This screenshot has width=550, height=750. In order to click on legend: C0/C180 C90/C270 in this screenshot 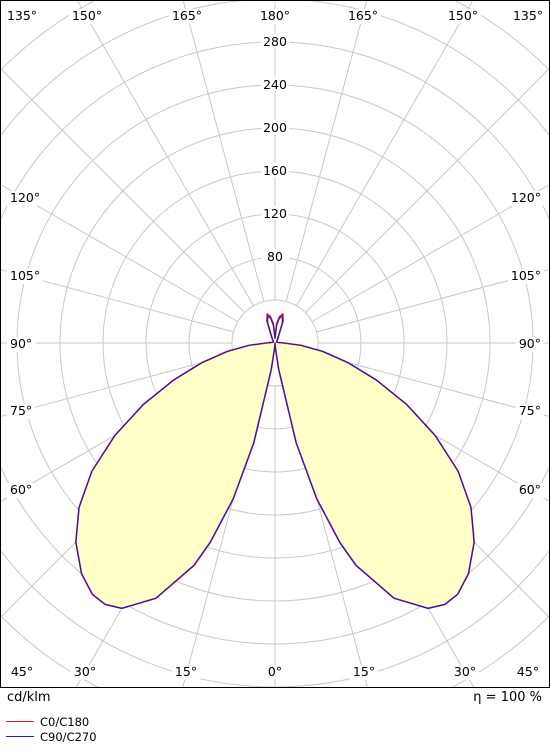, I will do `click(51, 729)`.